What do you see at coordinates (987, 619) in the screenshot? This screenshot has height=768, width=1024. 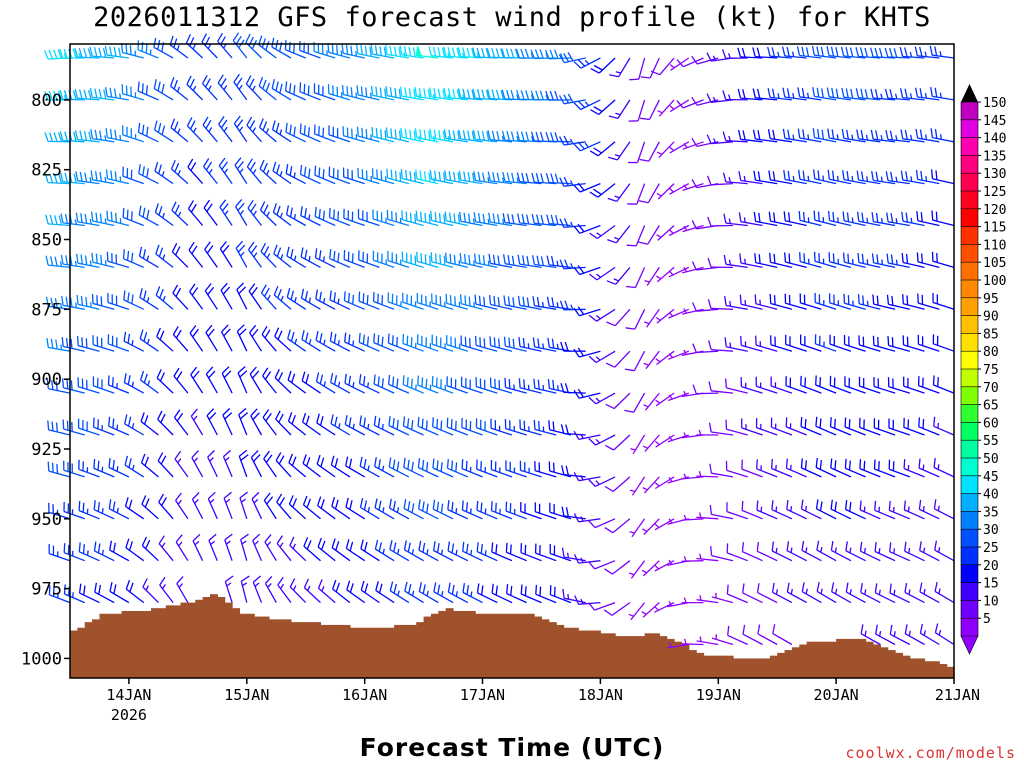 I see `colorbar-label: 5` at bounding box center [987, 619].